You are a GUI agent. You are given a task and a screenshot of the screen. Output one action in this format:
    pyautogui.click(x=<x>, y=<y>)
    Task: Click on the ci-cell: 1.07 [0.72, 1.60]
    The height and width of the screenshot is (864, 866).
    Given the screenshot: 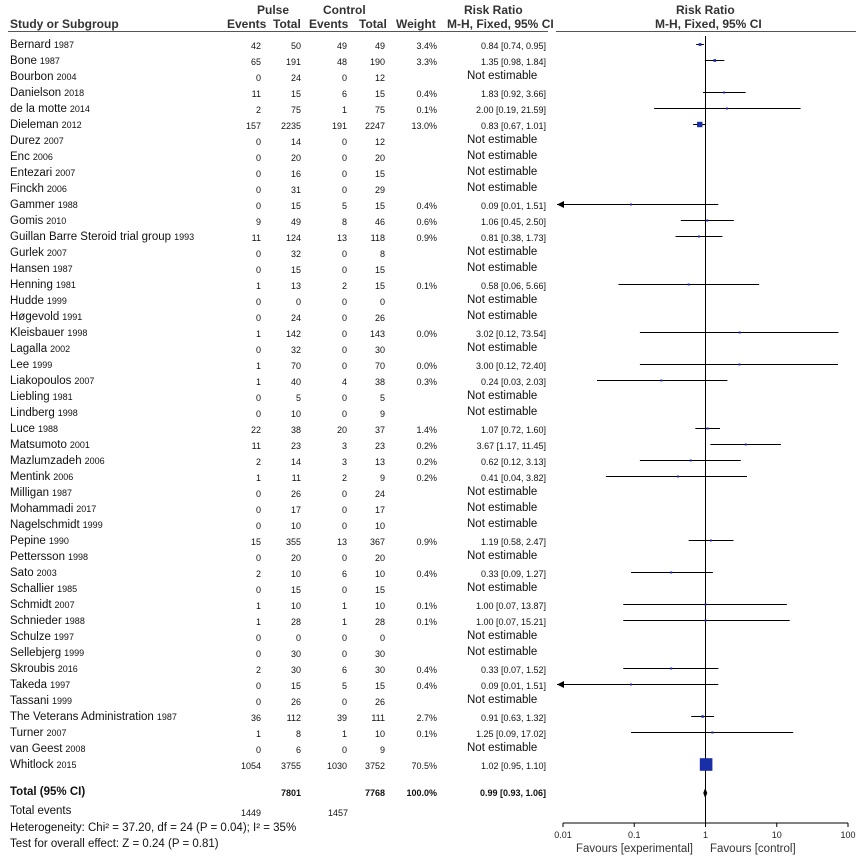 What is the action you would take?
    pyautogui.click(x=513, y=430)
    